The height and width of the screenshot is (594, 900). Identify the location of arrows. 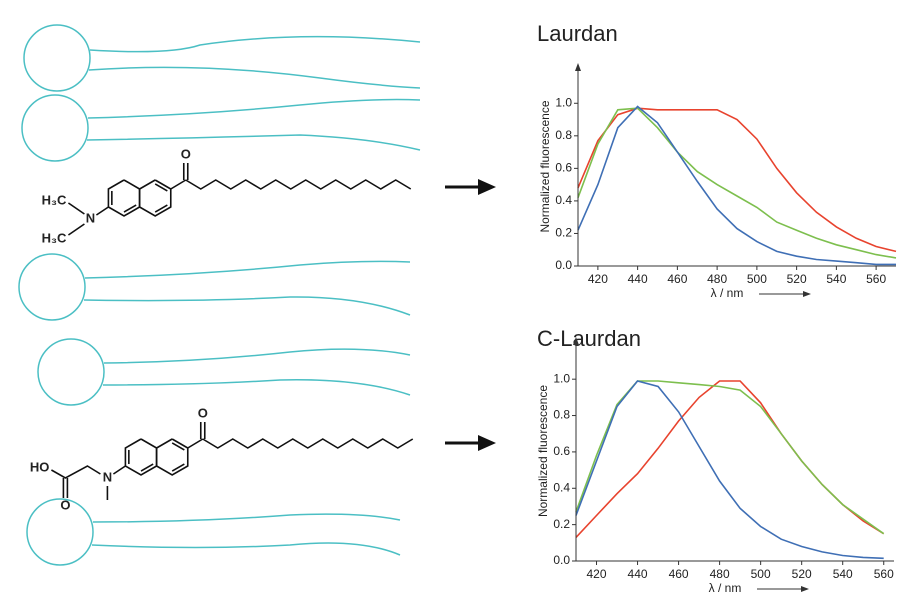
(470, 315).